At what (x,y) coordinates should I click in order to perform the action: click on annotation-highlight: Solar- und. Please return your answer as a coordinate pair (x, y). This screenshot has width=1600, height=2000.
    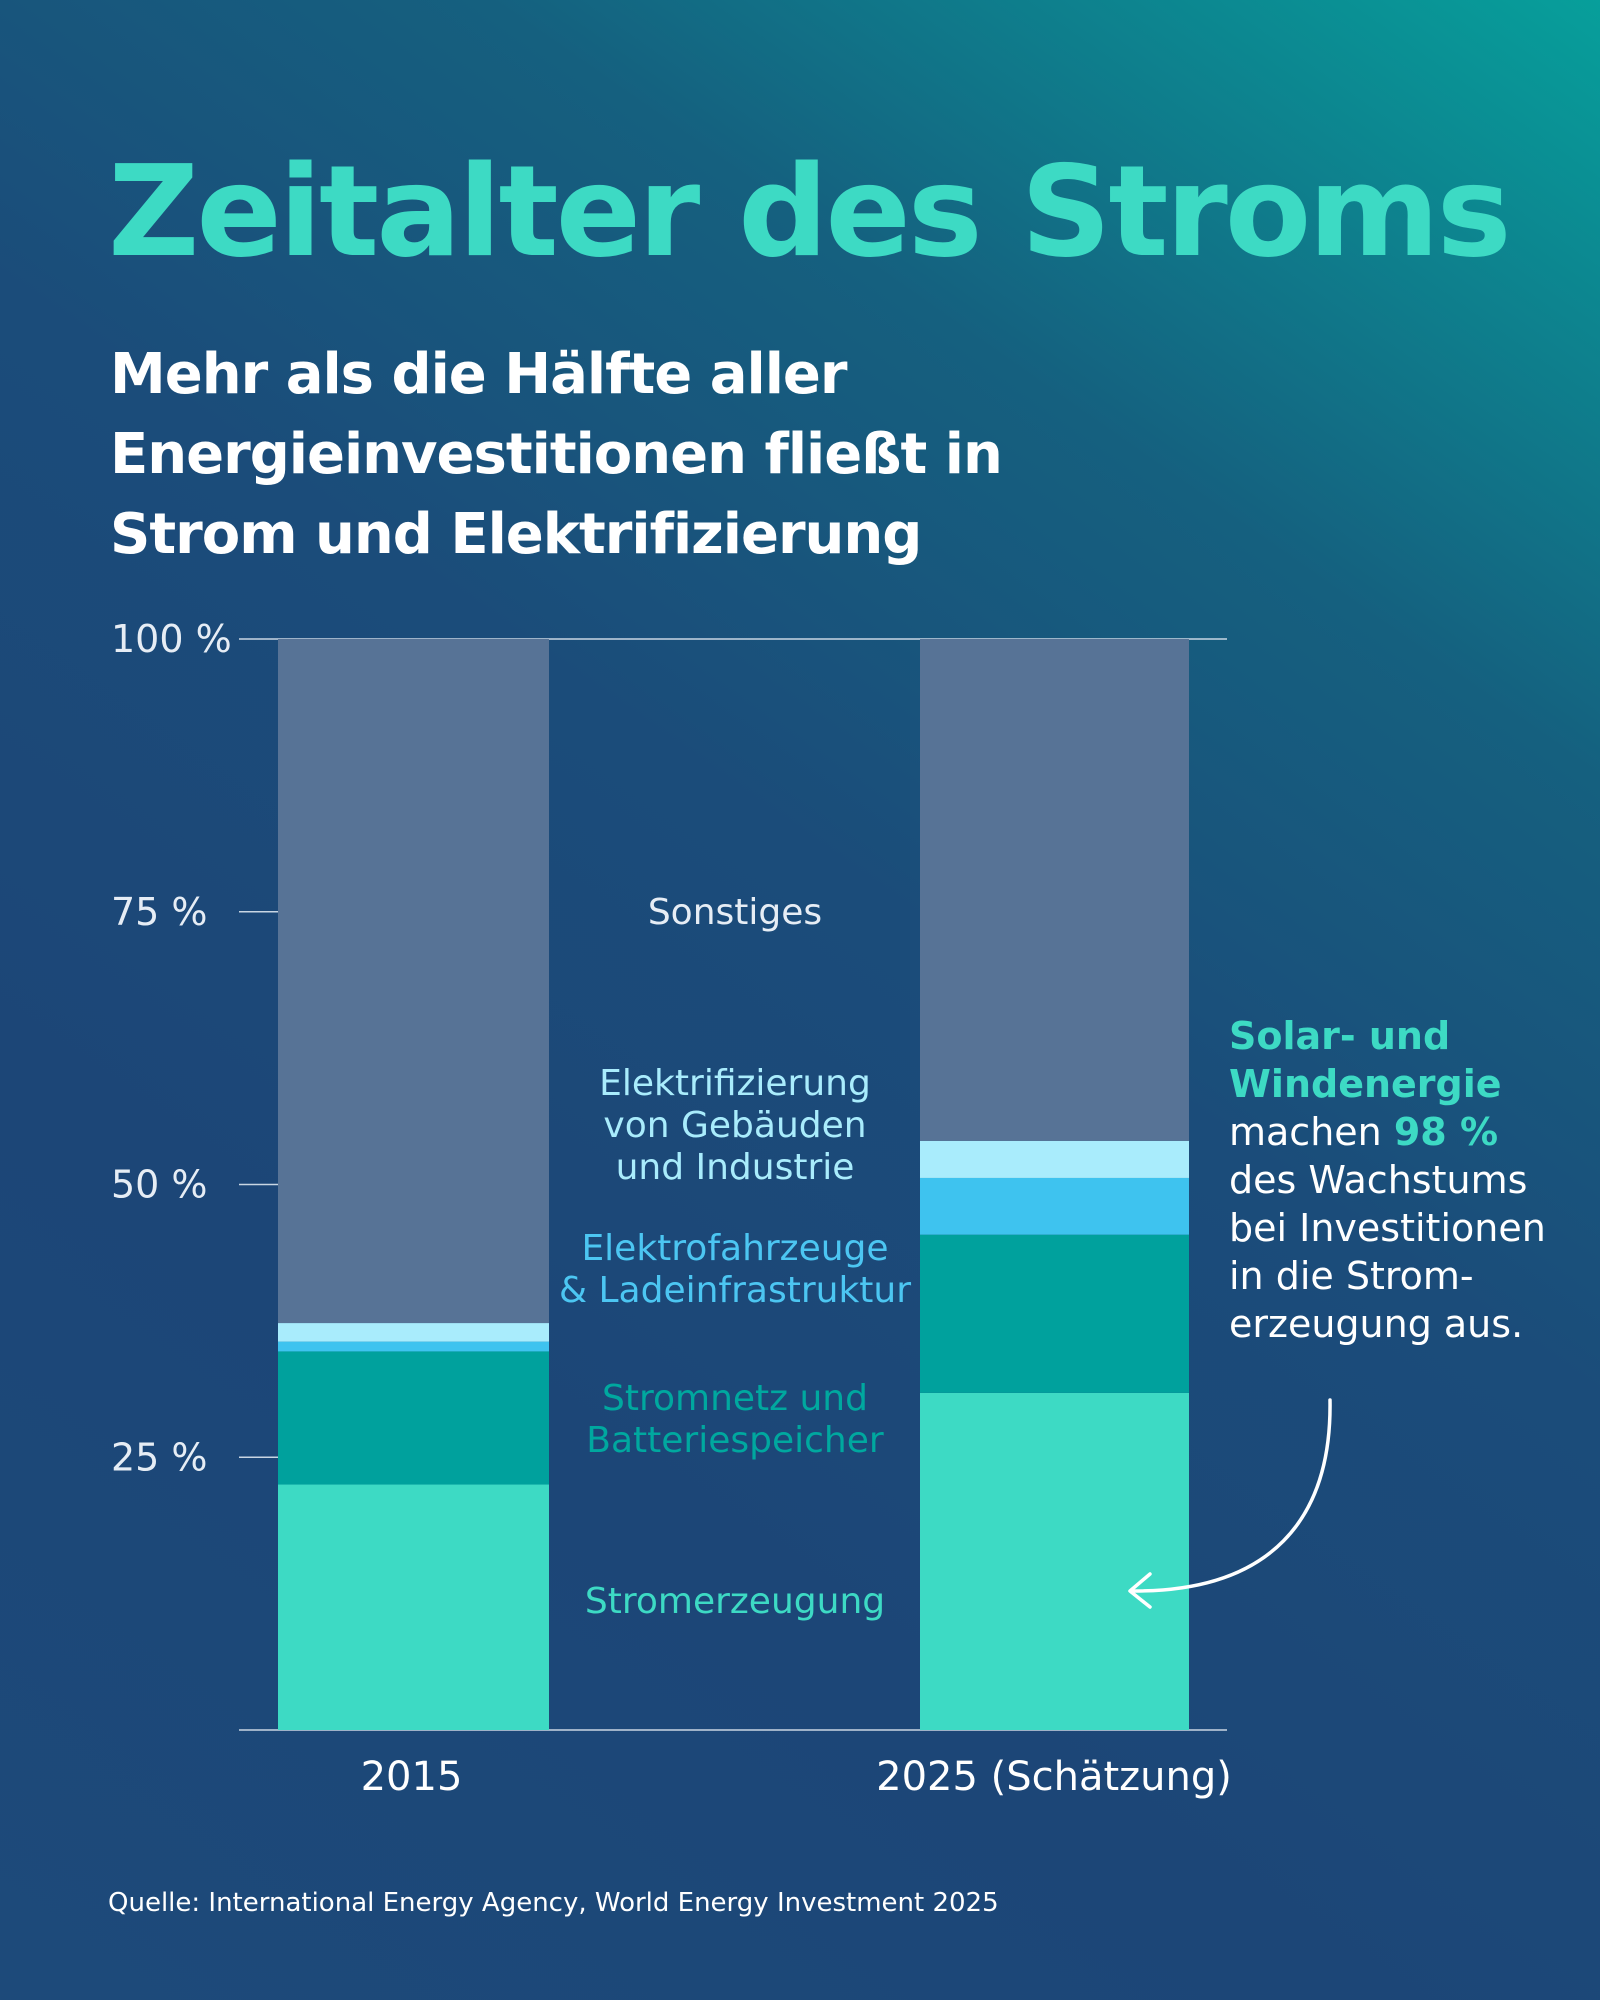
    Looking at the image, I should click on (1340, 1036).